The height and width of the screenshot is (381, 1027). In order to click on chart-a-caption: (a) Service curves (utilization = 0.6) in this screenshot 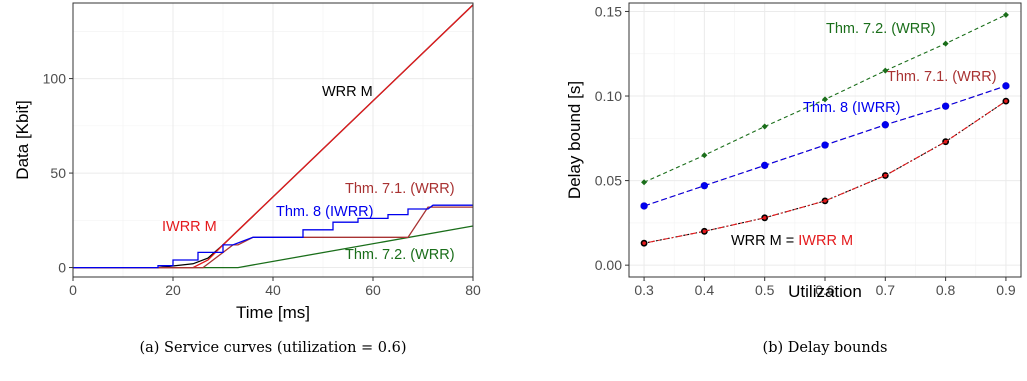, I will do `click(272, 348)`.